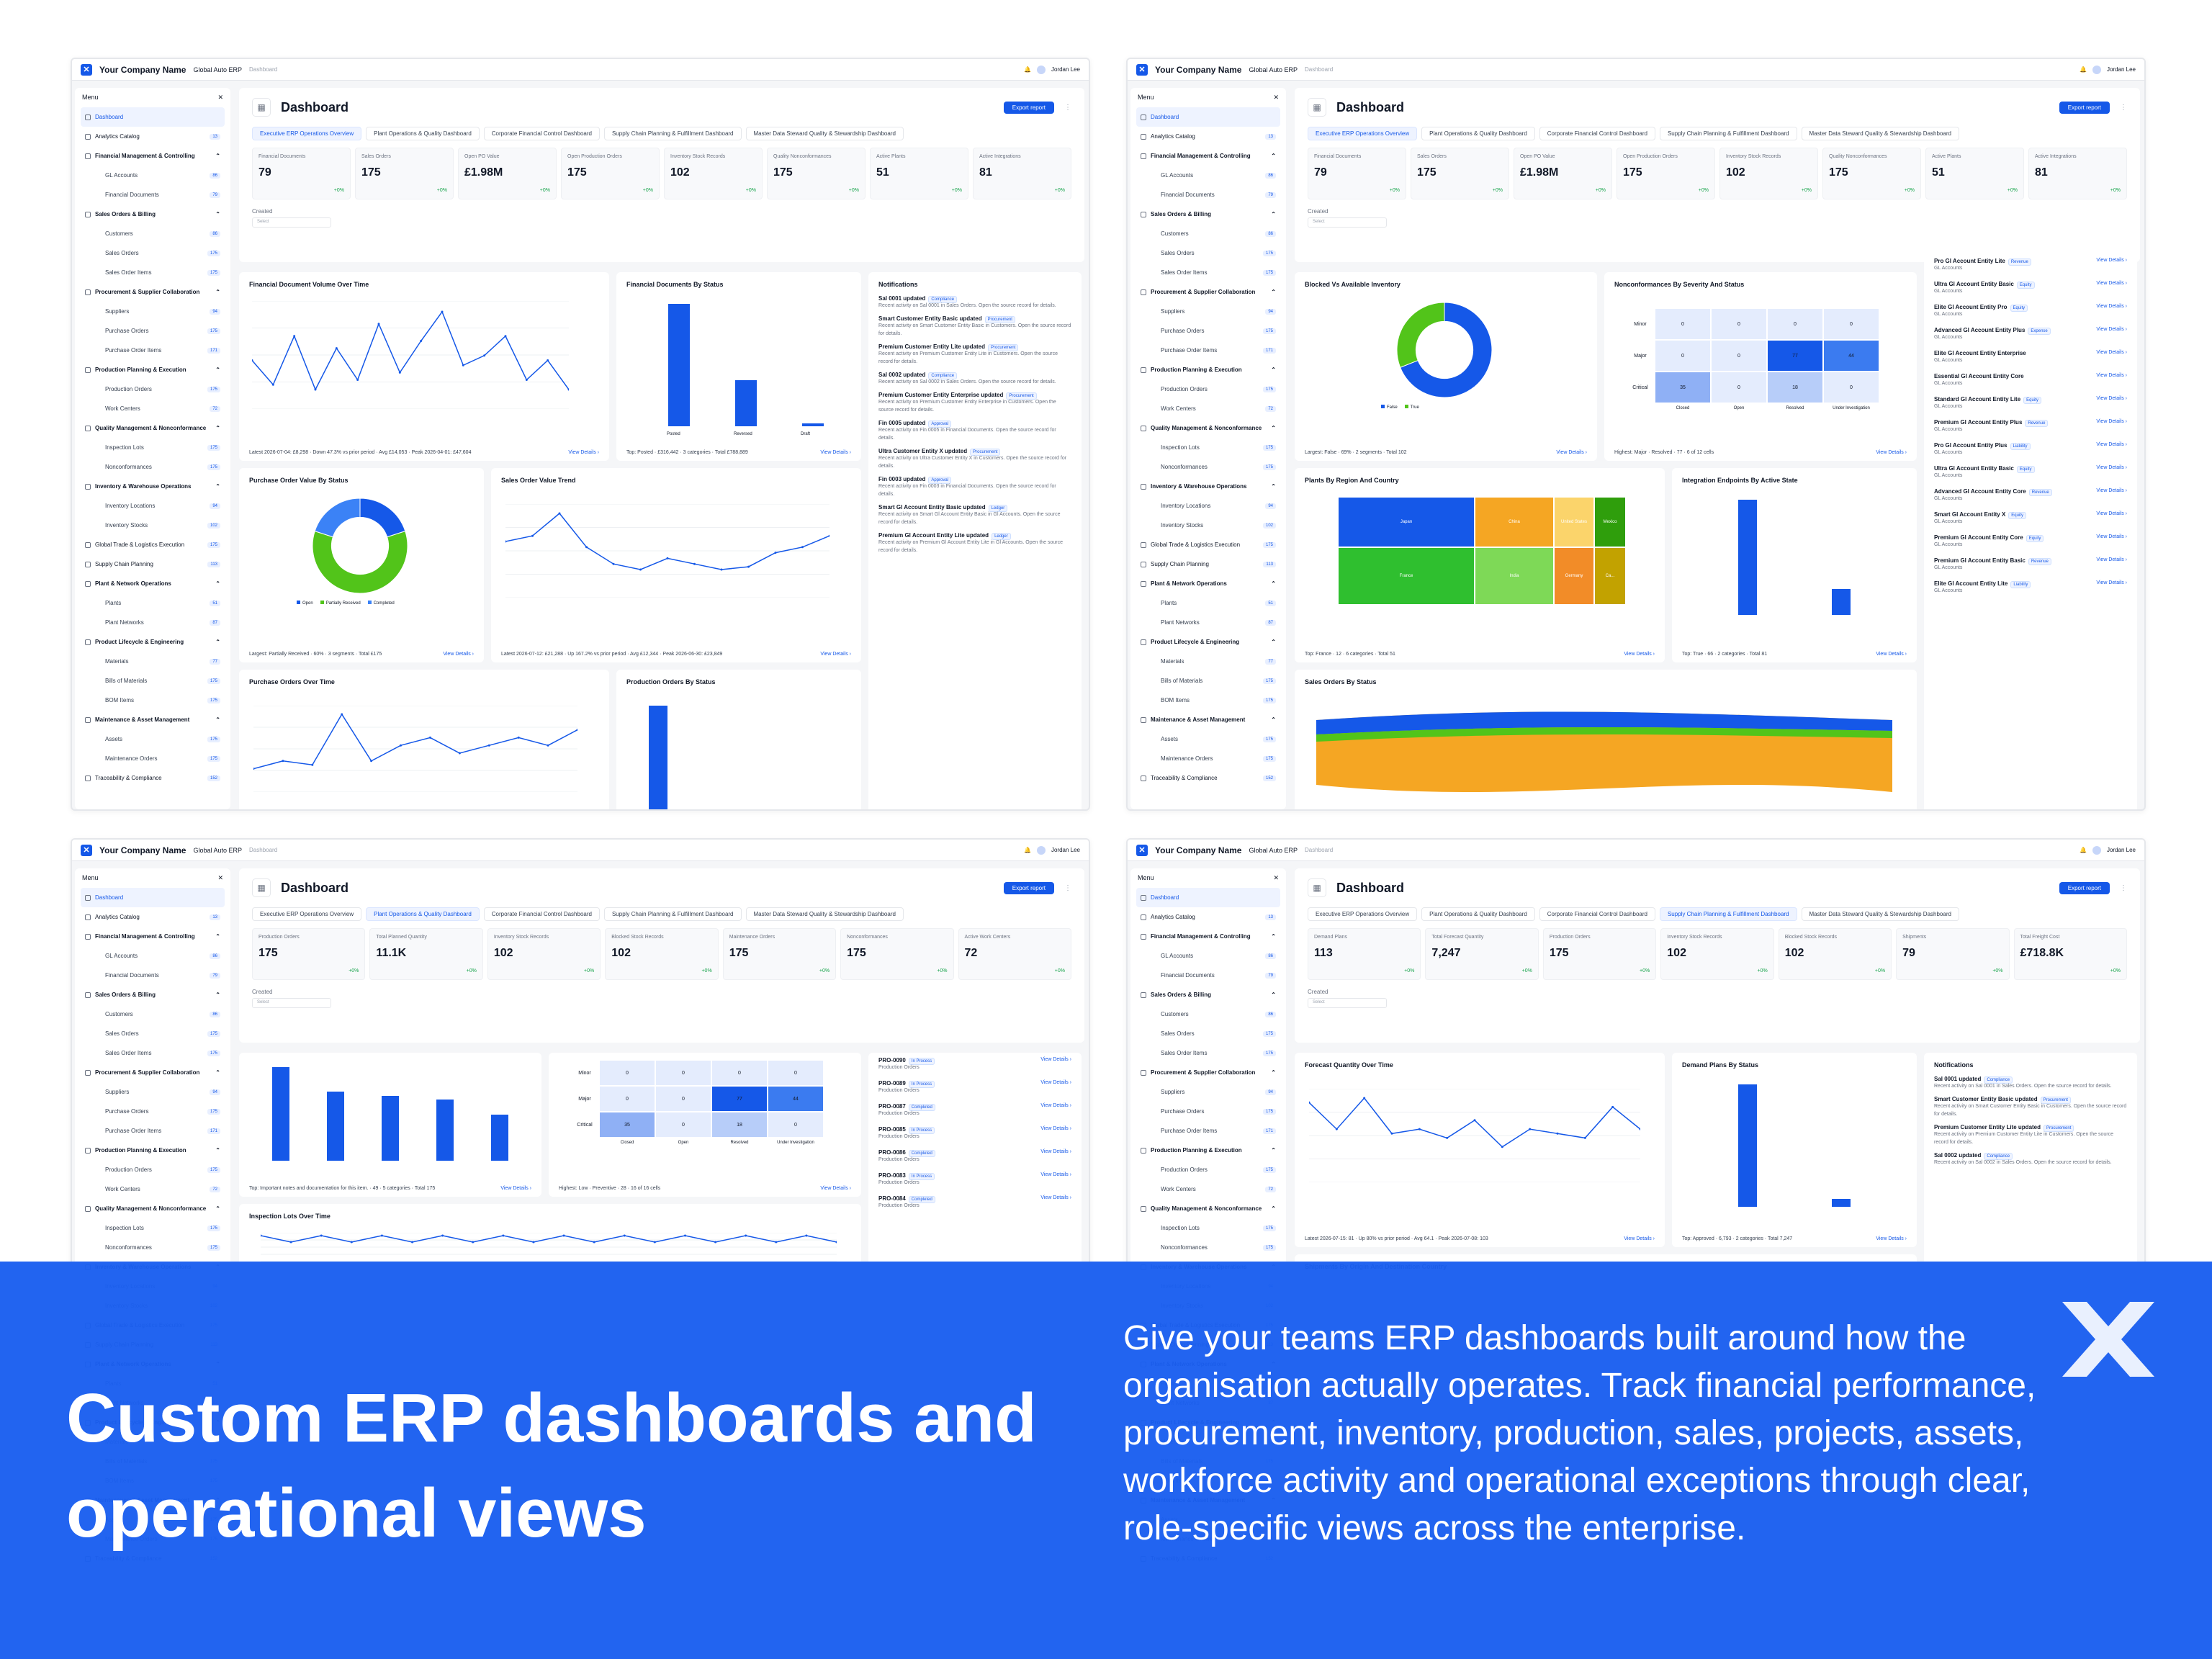 This screenshot has height=1659, width=2212. Describe the element at coordinates (1208, 739) in the screenshot. I see `sidebar-item: Assets 175` at that location.